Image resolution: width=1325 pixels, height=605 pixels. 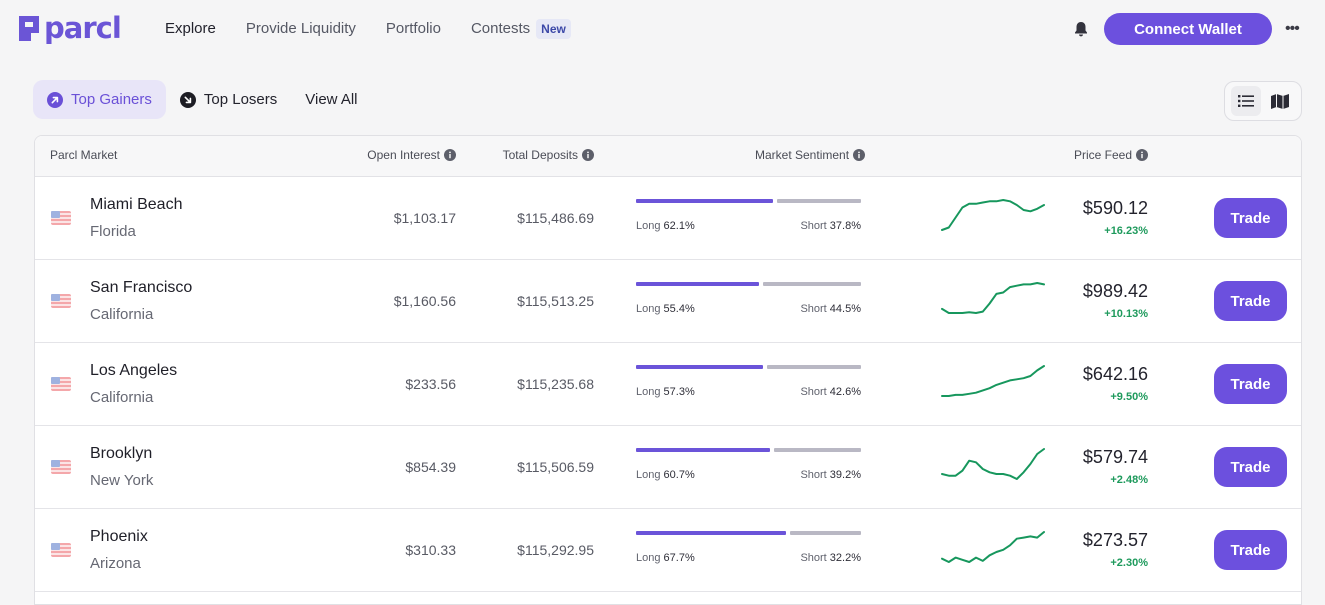 I want to click on nav-portfolio: Portfolio, so click(x=413, y=28).